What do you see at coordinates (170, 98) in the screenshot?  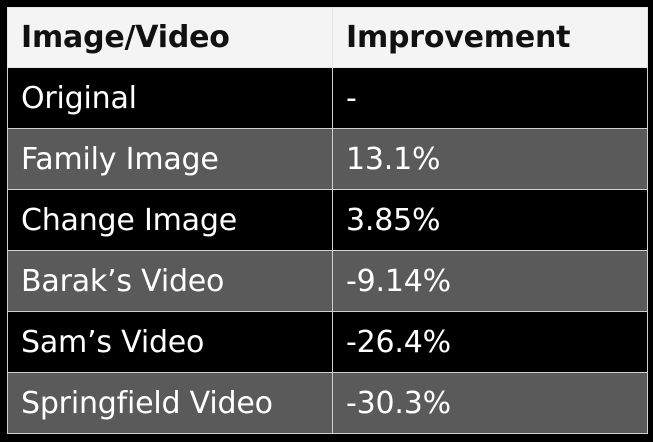 I see `cell-name: Original` at bounding box center [170, 98].